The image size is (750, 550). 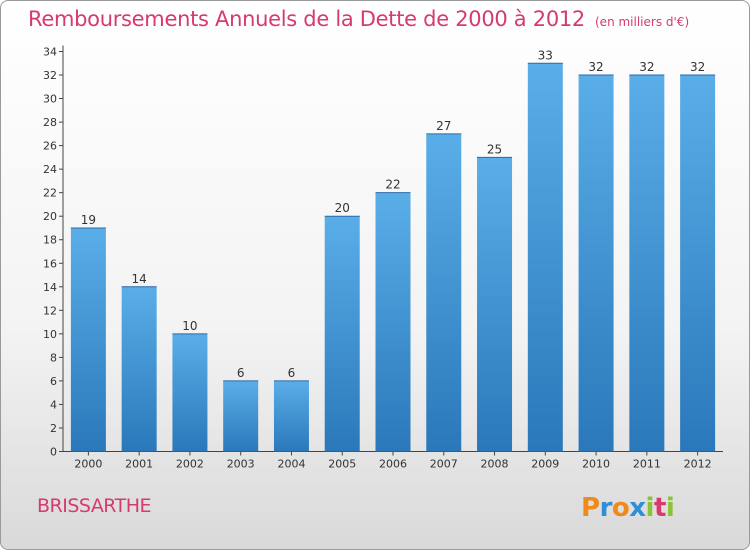 What do you see at coordinates (494, 149) in the screenshot?
I see `bar-value-label: 25` at bounding box center [494, 149].